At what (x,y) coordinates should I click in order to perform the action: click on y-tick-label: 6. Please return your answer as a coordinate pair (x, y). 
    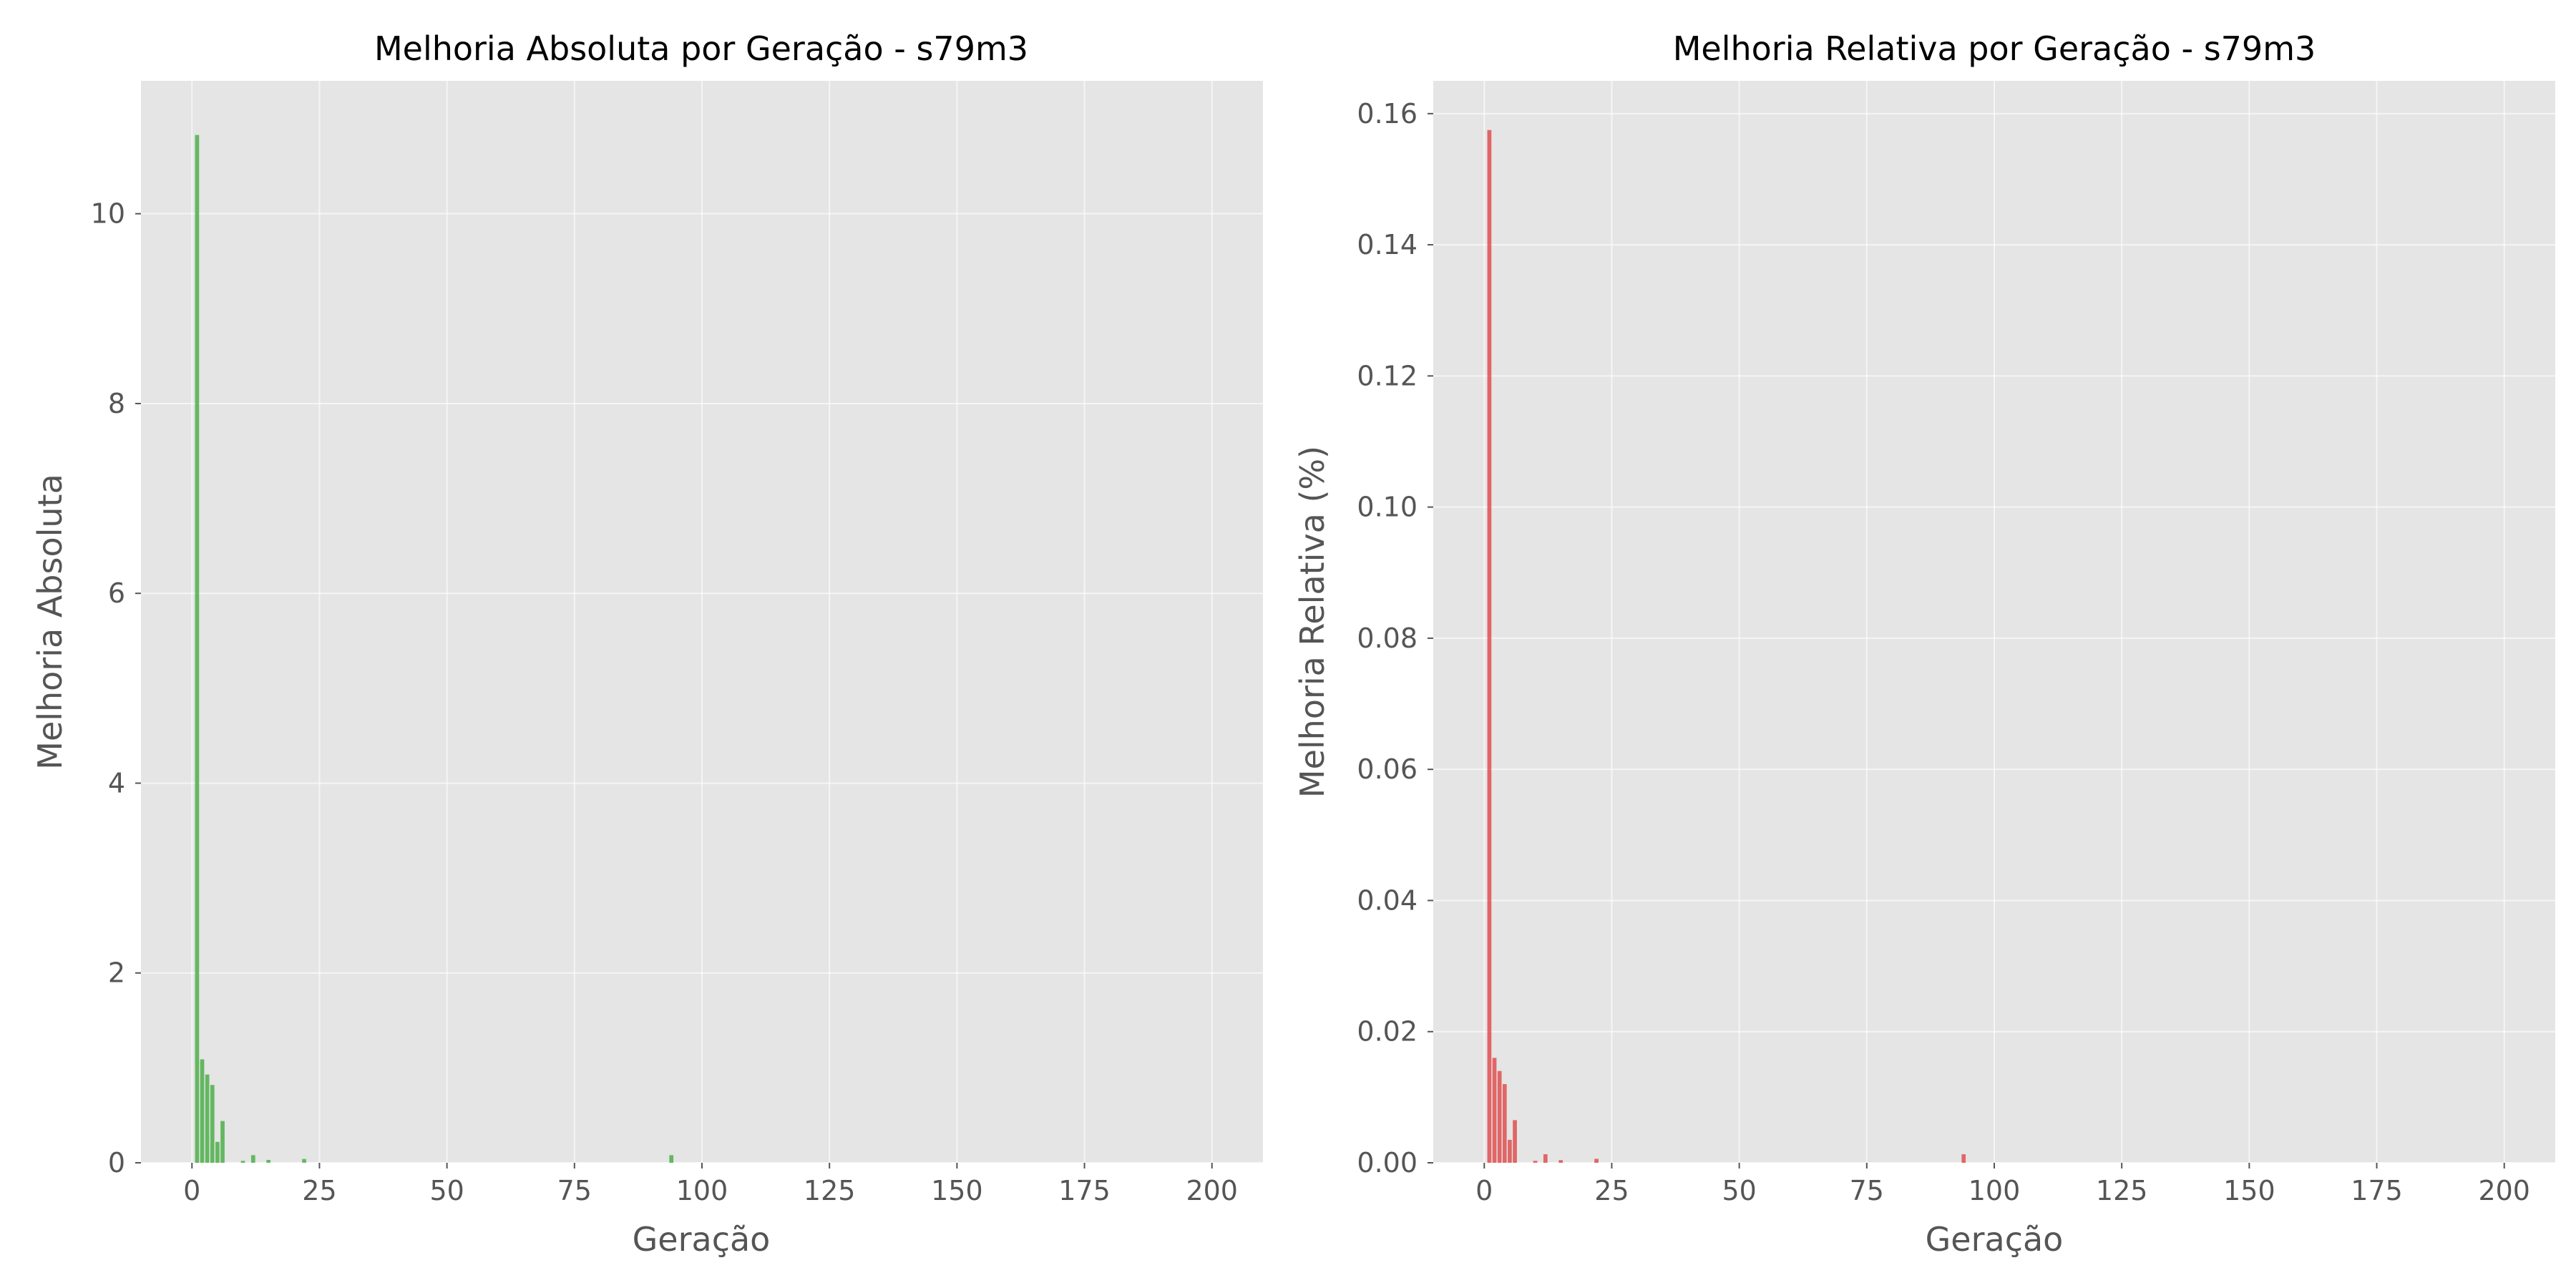
    Looking at the image, I should click on (116, 593).